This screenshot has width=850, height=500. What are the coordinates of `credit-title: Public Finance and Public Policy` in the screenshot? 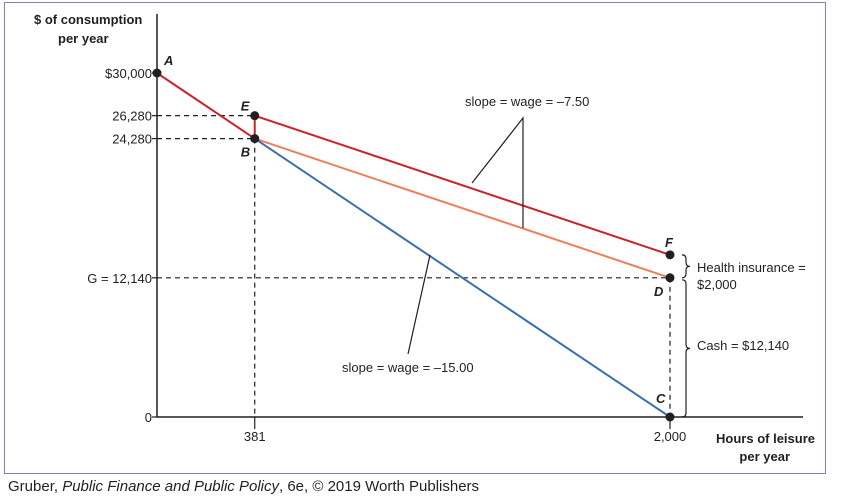 It's located at (170, 486).